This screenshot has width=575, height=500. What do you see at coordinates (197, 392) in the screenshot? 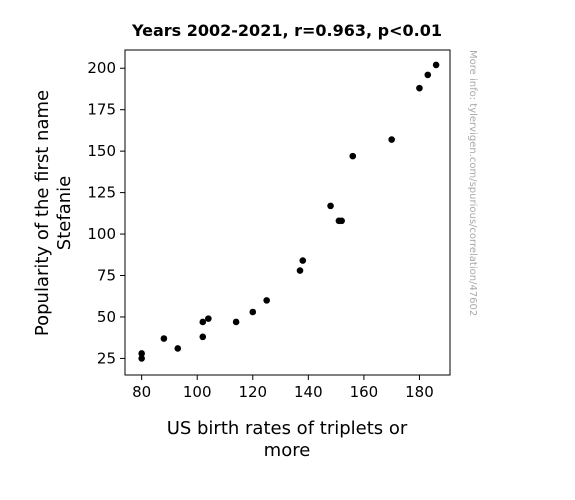
I see `x-tick-label: 100` at bounding box center [197, 392].